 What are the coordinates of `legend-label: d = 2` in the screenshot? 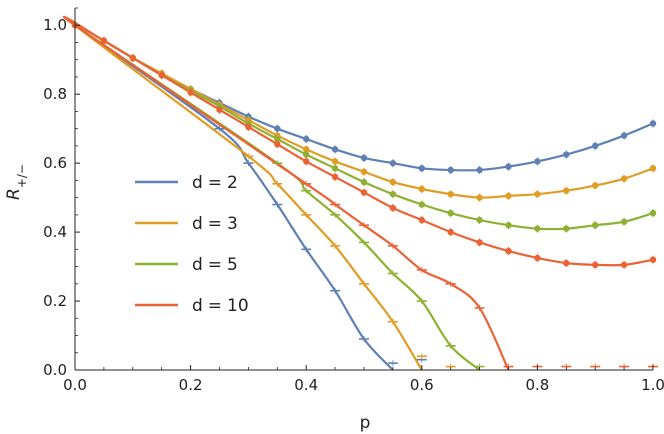 It's located at (215, 183).